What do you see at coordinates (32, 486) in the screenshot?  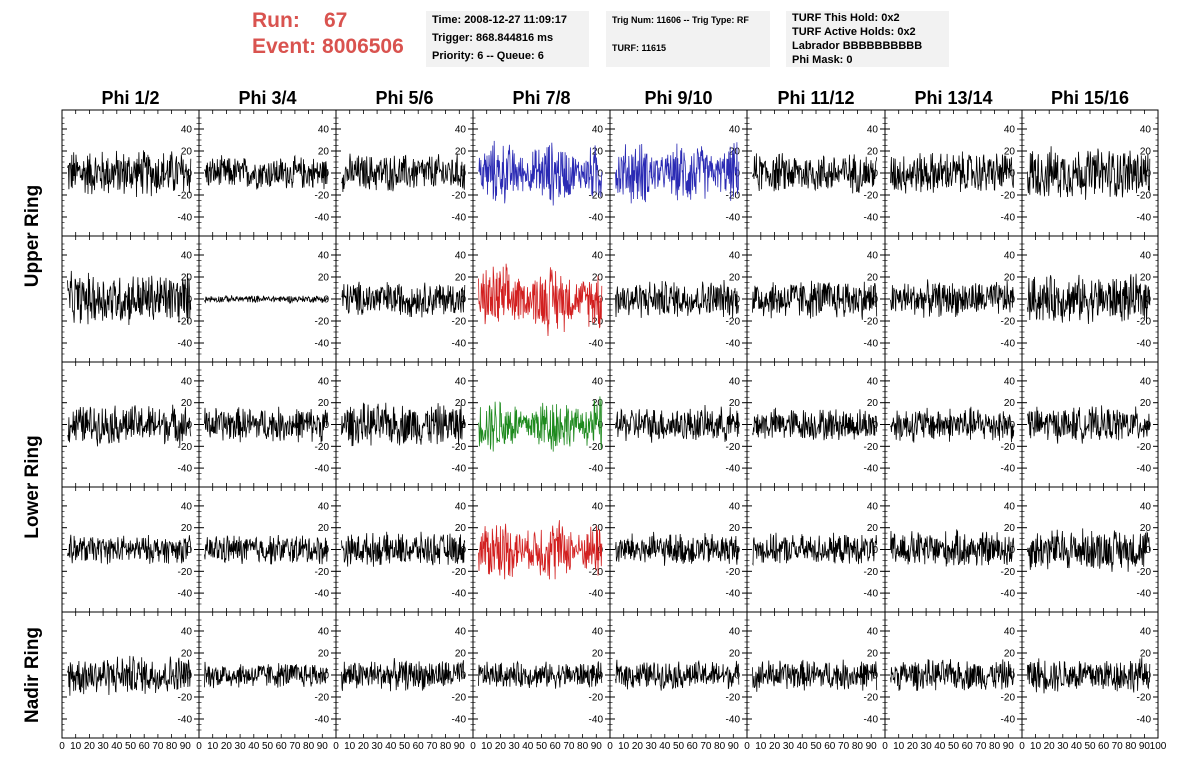 I see `ring-label: Lower Ring` at bounding box center [32, 486].